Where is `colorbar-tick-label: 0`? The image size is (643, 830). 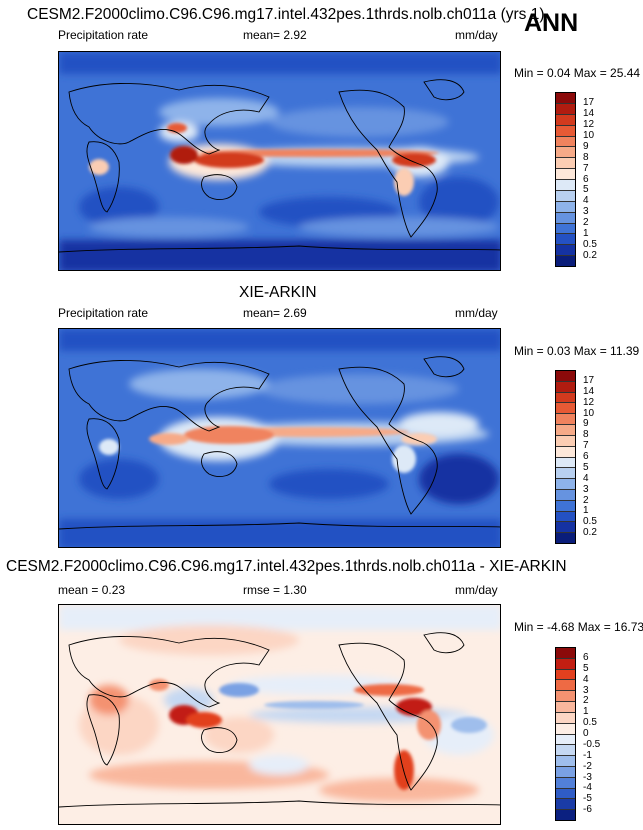
colorbar-tick-label: 0 is located at coordinates (586, 733).